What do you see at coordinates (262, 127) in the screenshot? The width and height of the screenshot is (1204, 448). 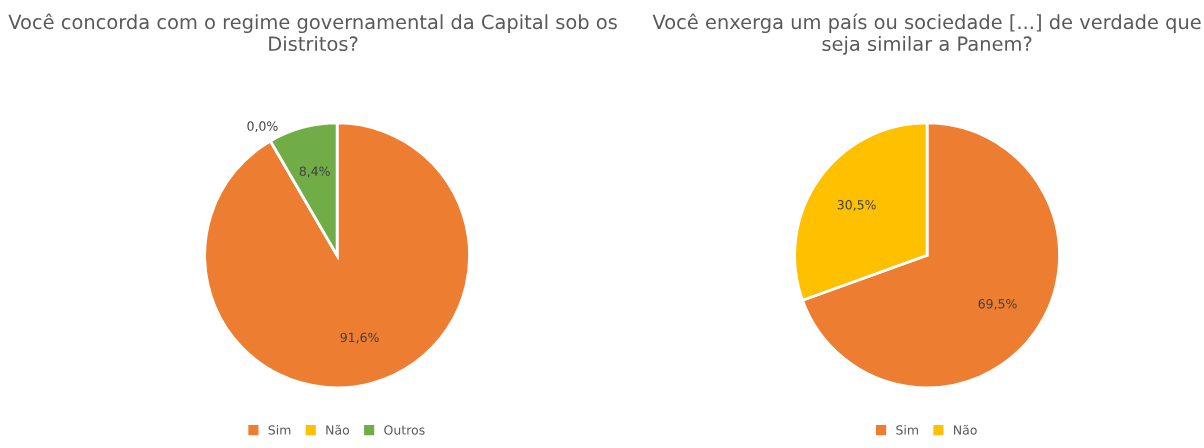 I see `text: 0,0%` at bounding box center [262, 127].